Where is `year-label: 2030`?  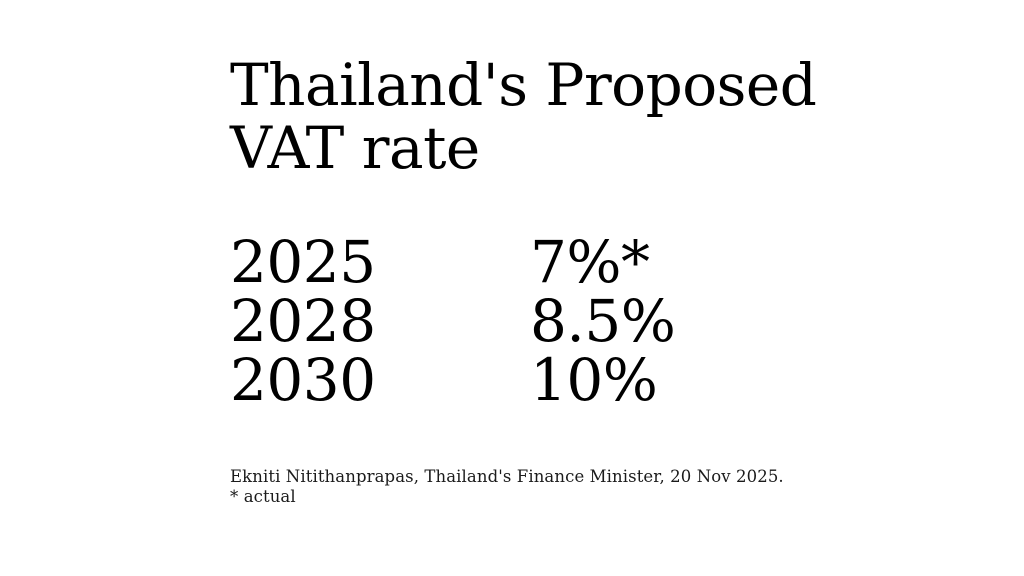 year-label: 2030 is located at coordinates (303, 380).